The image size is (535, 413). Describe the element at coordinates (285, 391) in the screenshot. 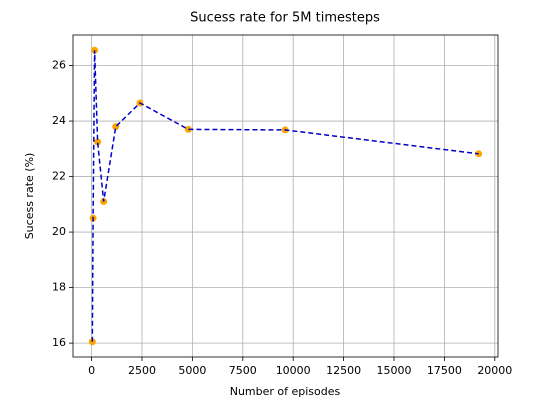

I see `x-axis-label: Number of episodes` at that location.